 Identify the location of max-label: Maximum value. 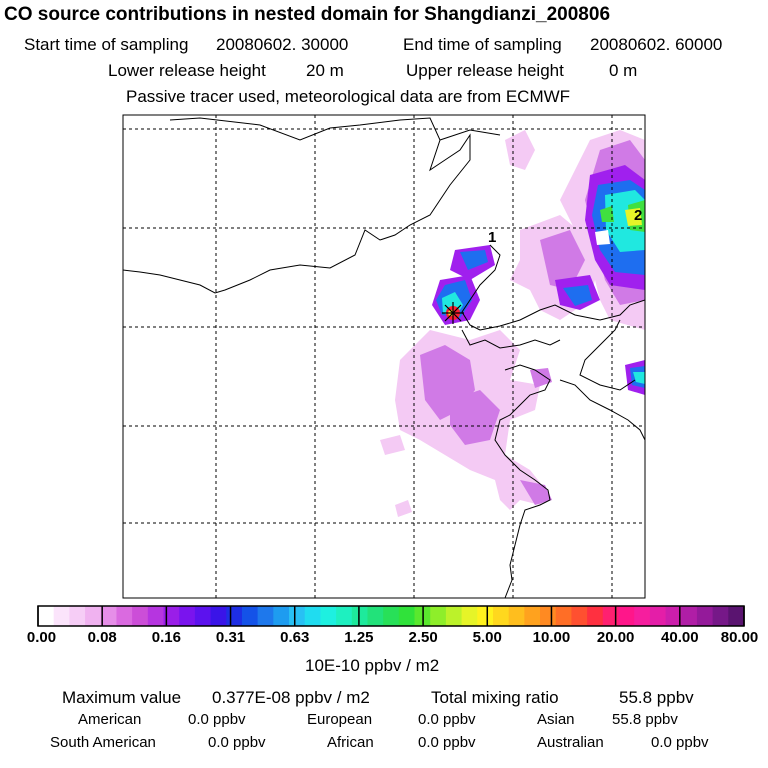
(122, 697).